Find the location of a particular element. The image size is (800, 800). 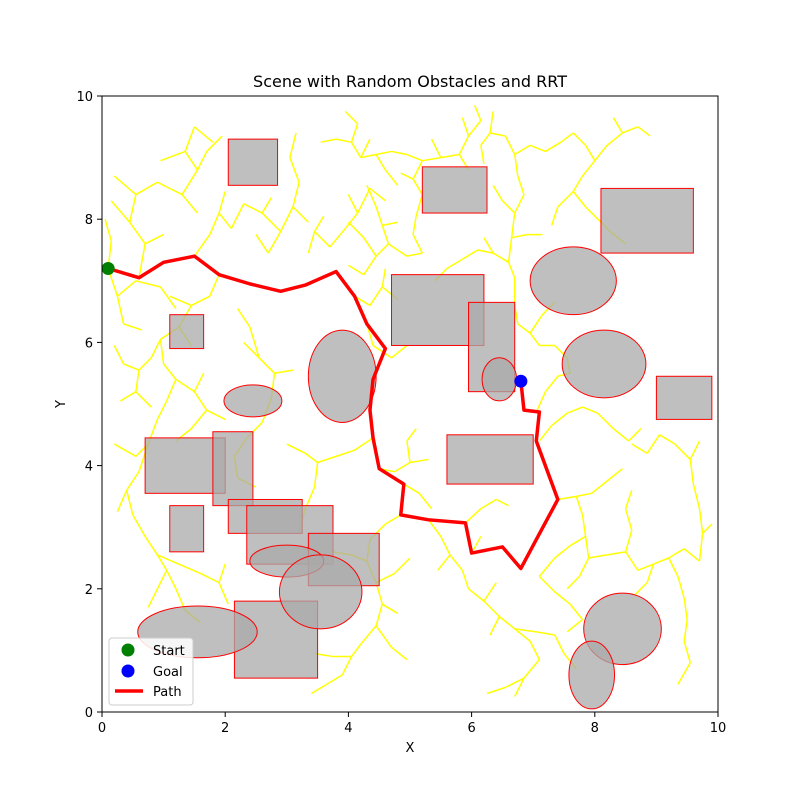

x-tick-label: 2 is located at coordinates (225, 728).